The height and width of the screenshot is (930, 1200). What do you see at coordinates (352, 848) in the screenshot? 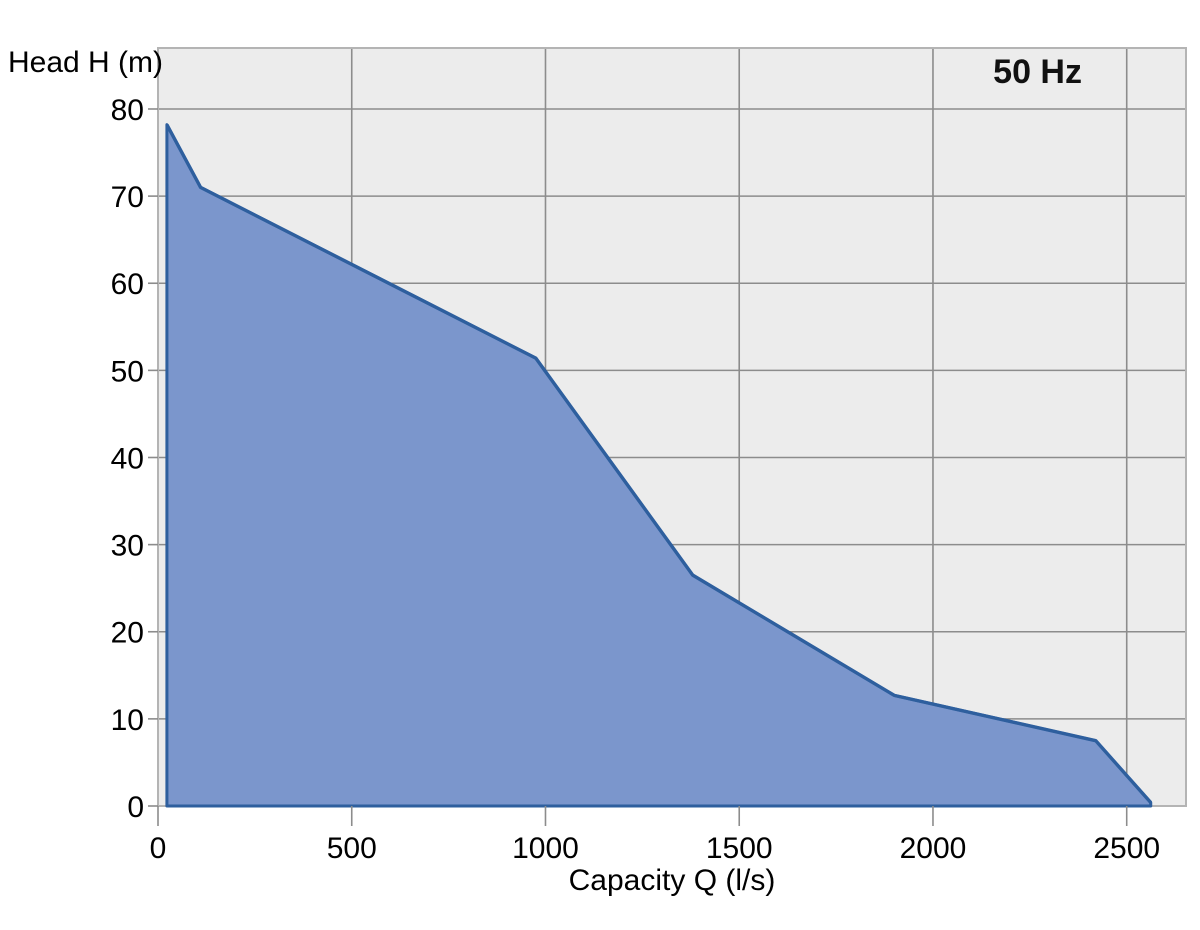
I see `x-axis-tick-label: 500` at bounding box center [352, 848].